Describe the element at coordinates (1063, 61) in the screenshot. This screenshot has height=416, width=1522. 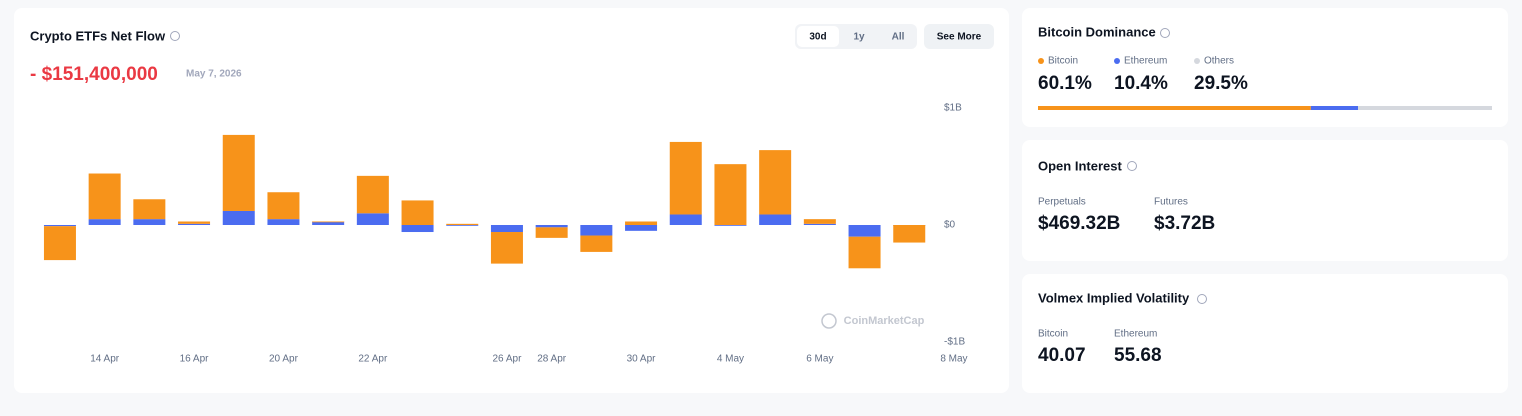
I see `legend-label: Bitcoin` at that location.